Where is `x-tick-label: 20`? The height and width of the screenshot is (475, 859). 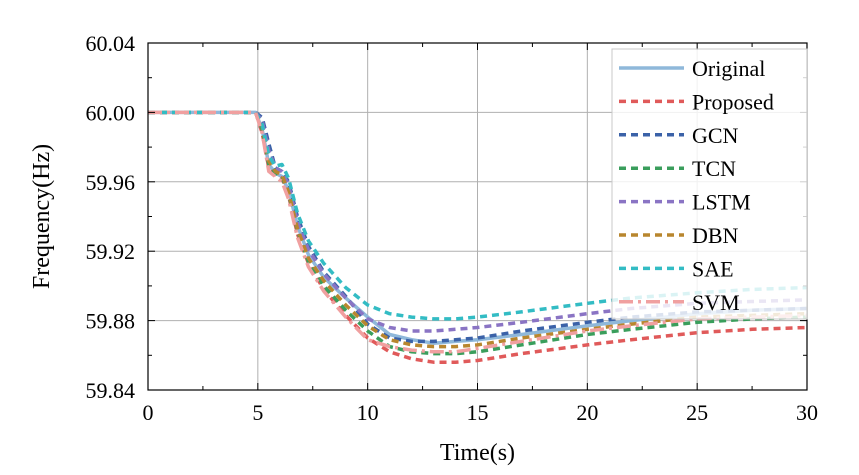
x-tick-label: 20 is located at coordinates (587, 412).